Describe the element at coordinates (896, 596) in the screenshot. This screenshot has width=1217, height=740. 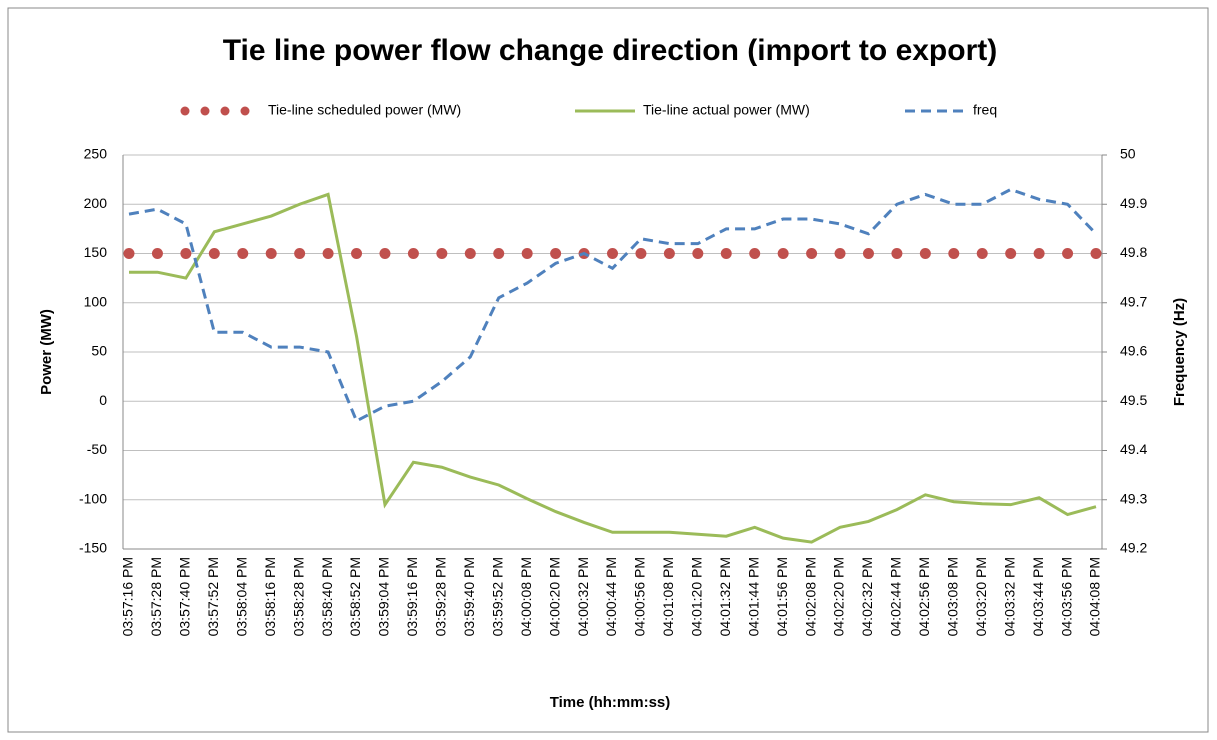
I see `x-tick-label: 04:02:44 PM` at that location.